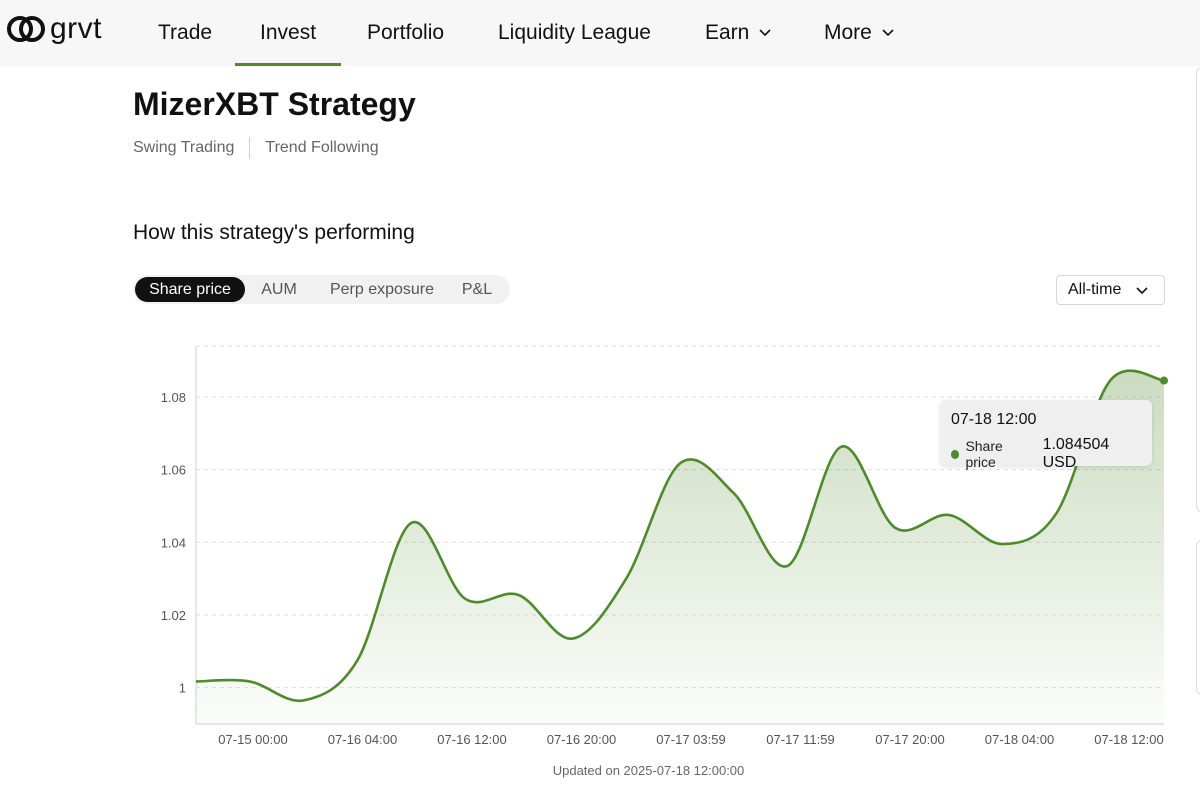  I want to click on tab-aum-label: AUM, so click(279, 289).